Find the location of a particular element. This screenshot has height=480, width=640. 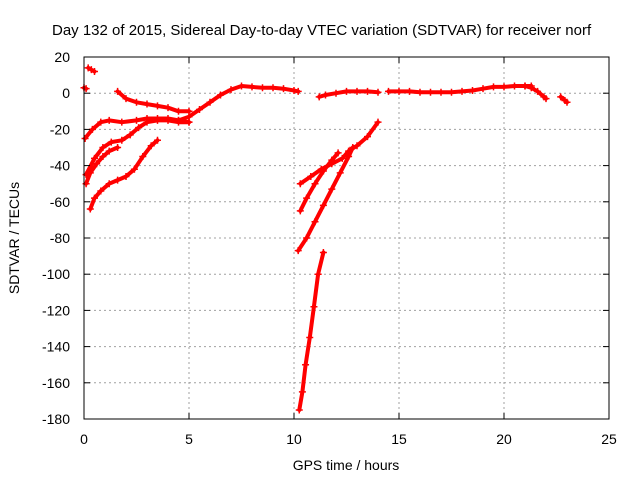

y-tick-label: -60 is located at coordinates (60, 202).